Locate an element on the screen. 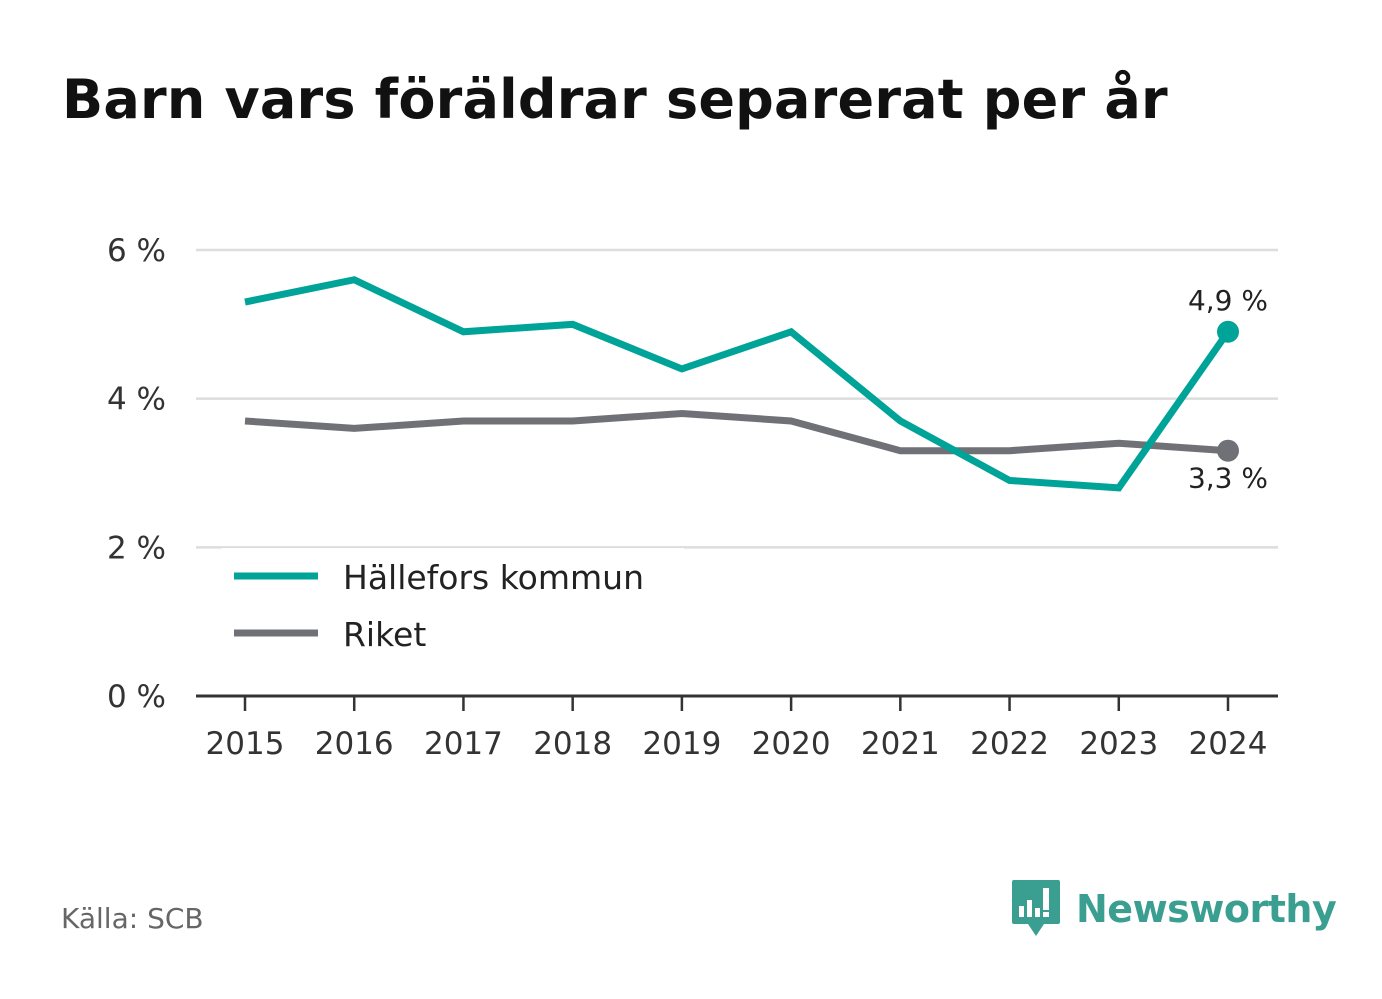 The width and height of the screenshot is (1382, 999). x-tick-label: 2017 is located at coordinates (463, 744).